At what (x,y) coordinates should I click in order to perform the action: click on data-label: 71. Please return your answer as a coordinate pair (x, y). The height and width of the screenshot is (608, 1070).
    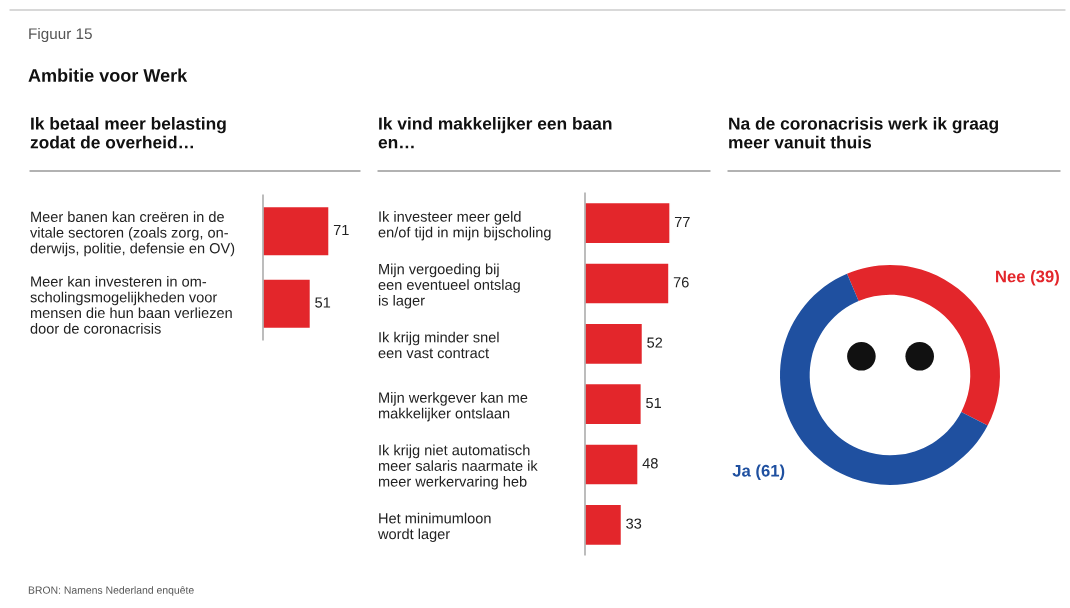
    Looking at the image, I should click on (341, 230).